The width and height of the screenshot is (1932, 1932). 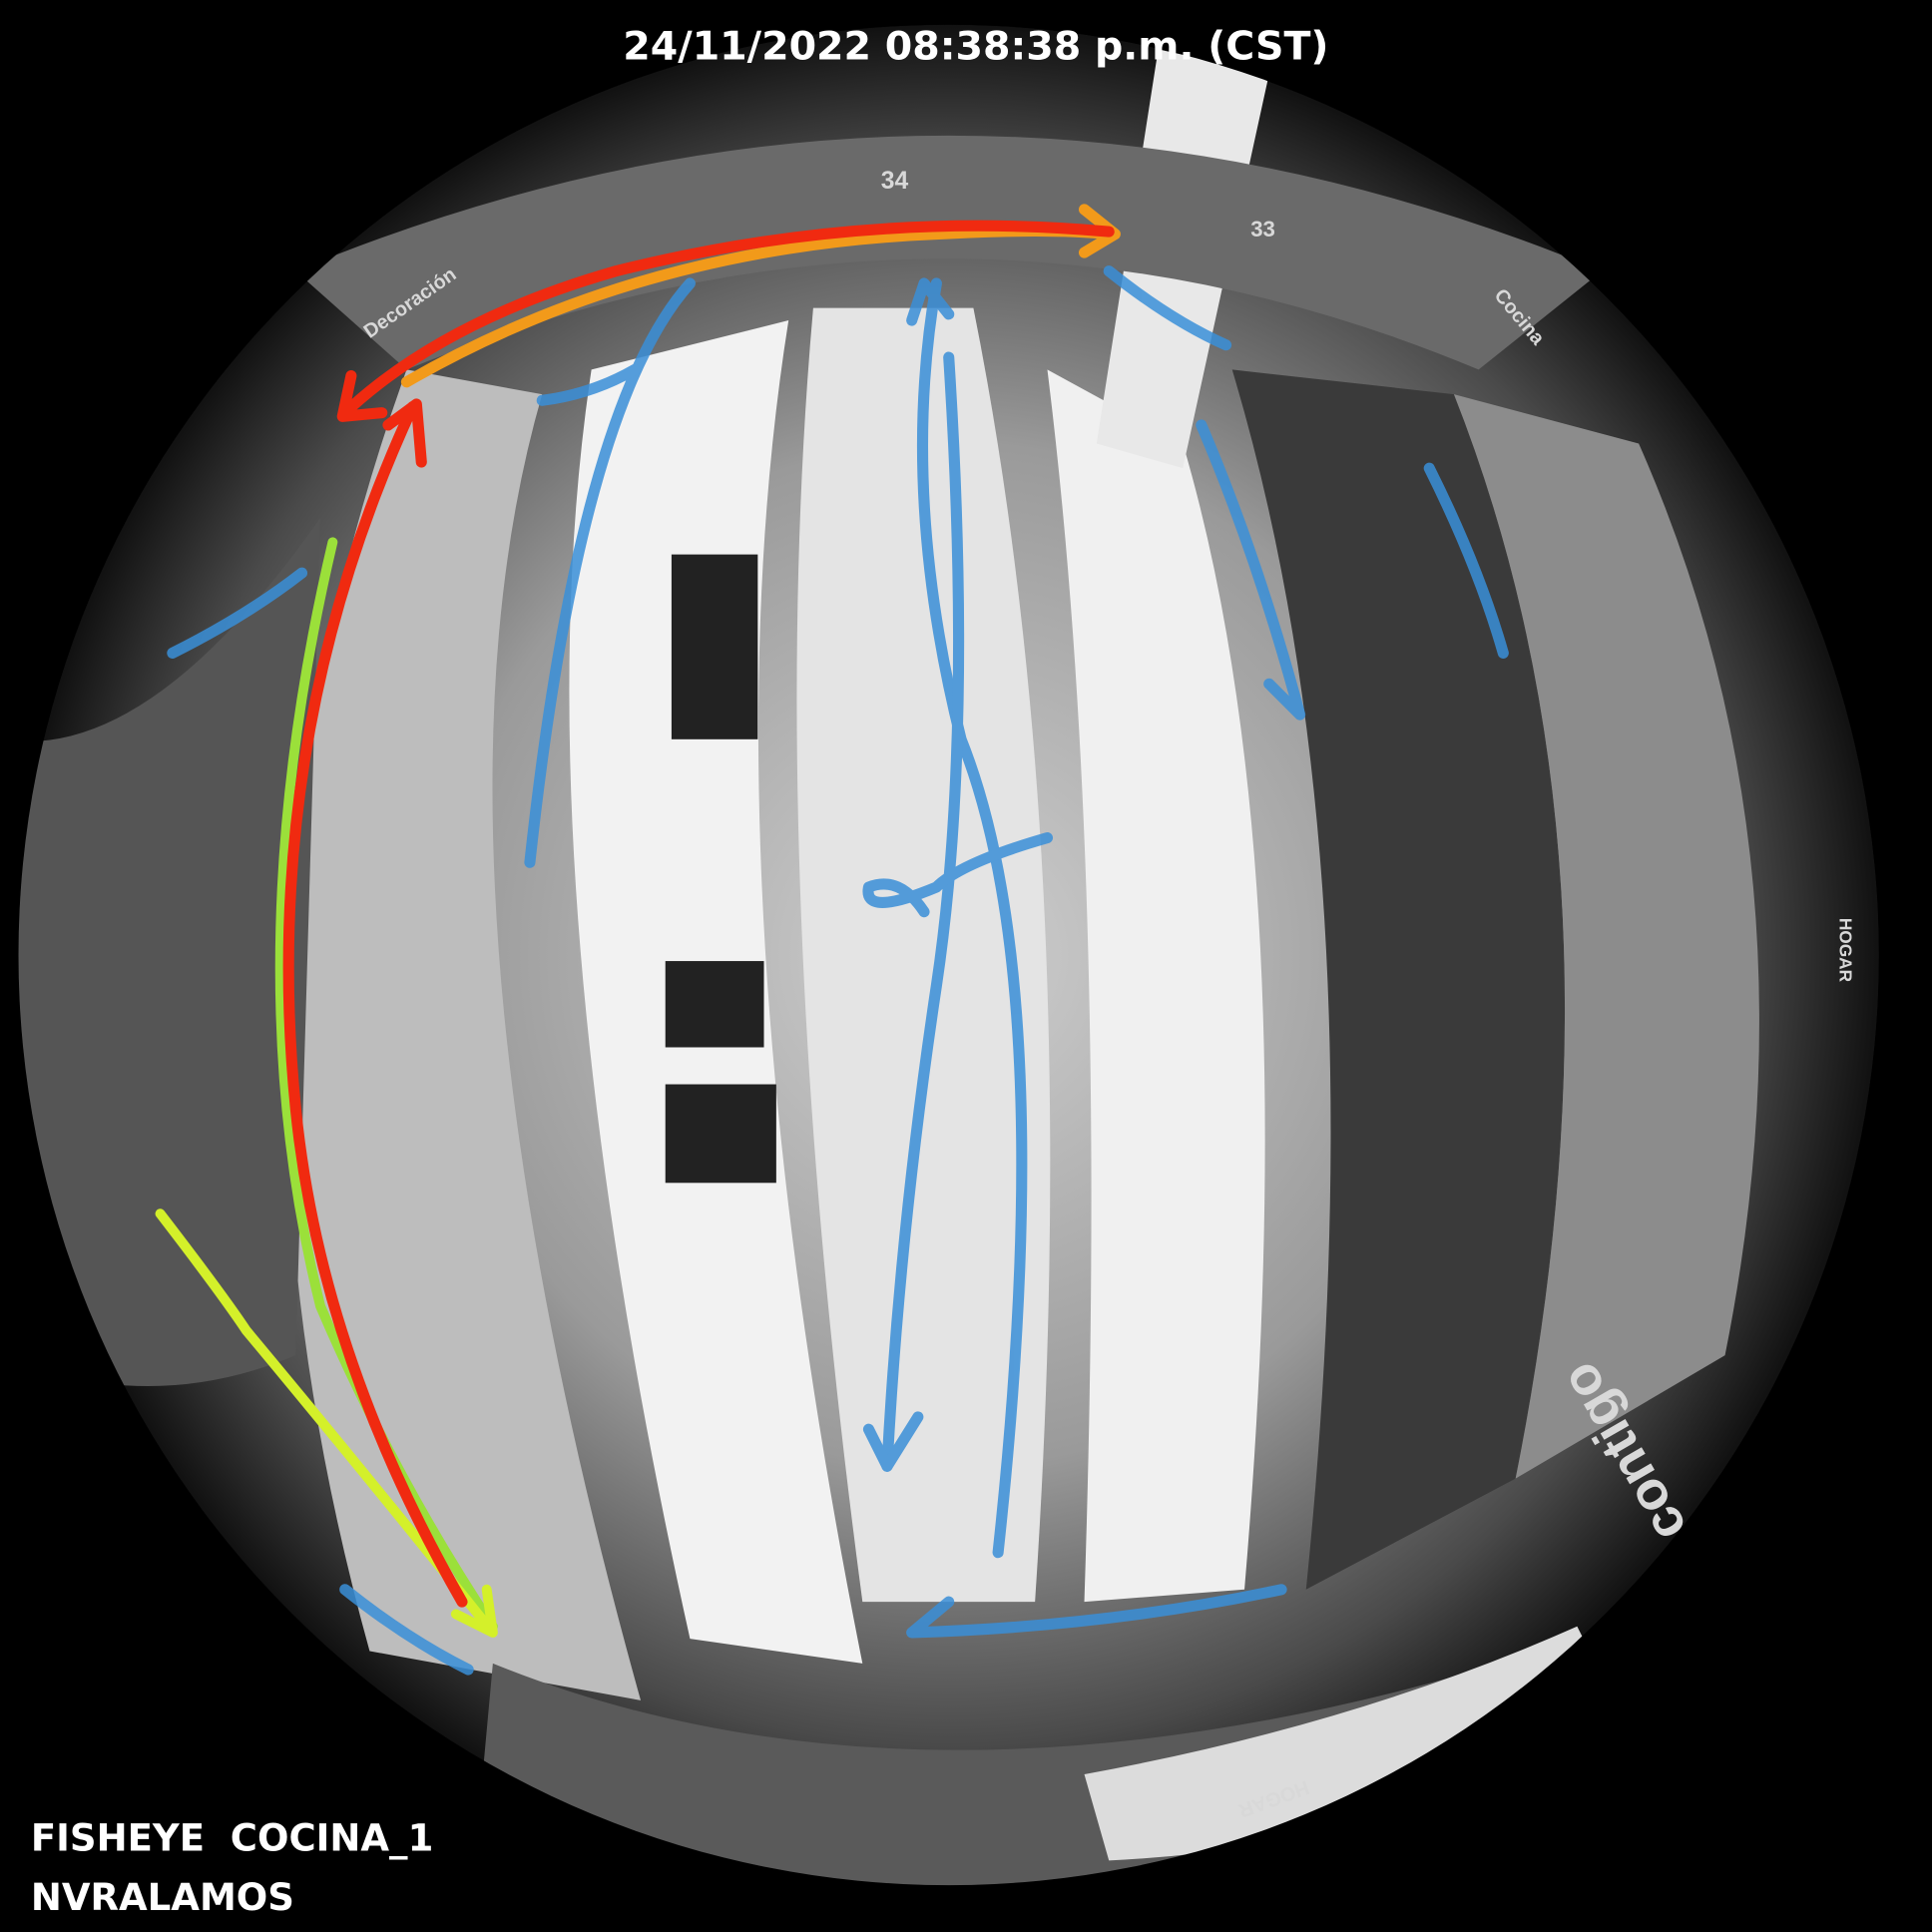 What do you see at coordinates (232, 1838) in the screenshot?
I see `camera-name: FISHEYE COCINA_1` at bounding box center [232, 1838].